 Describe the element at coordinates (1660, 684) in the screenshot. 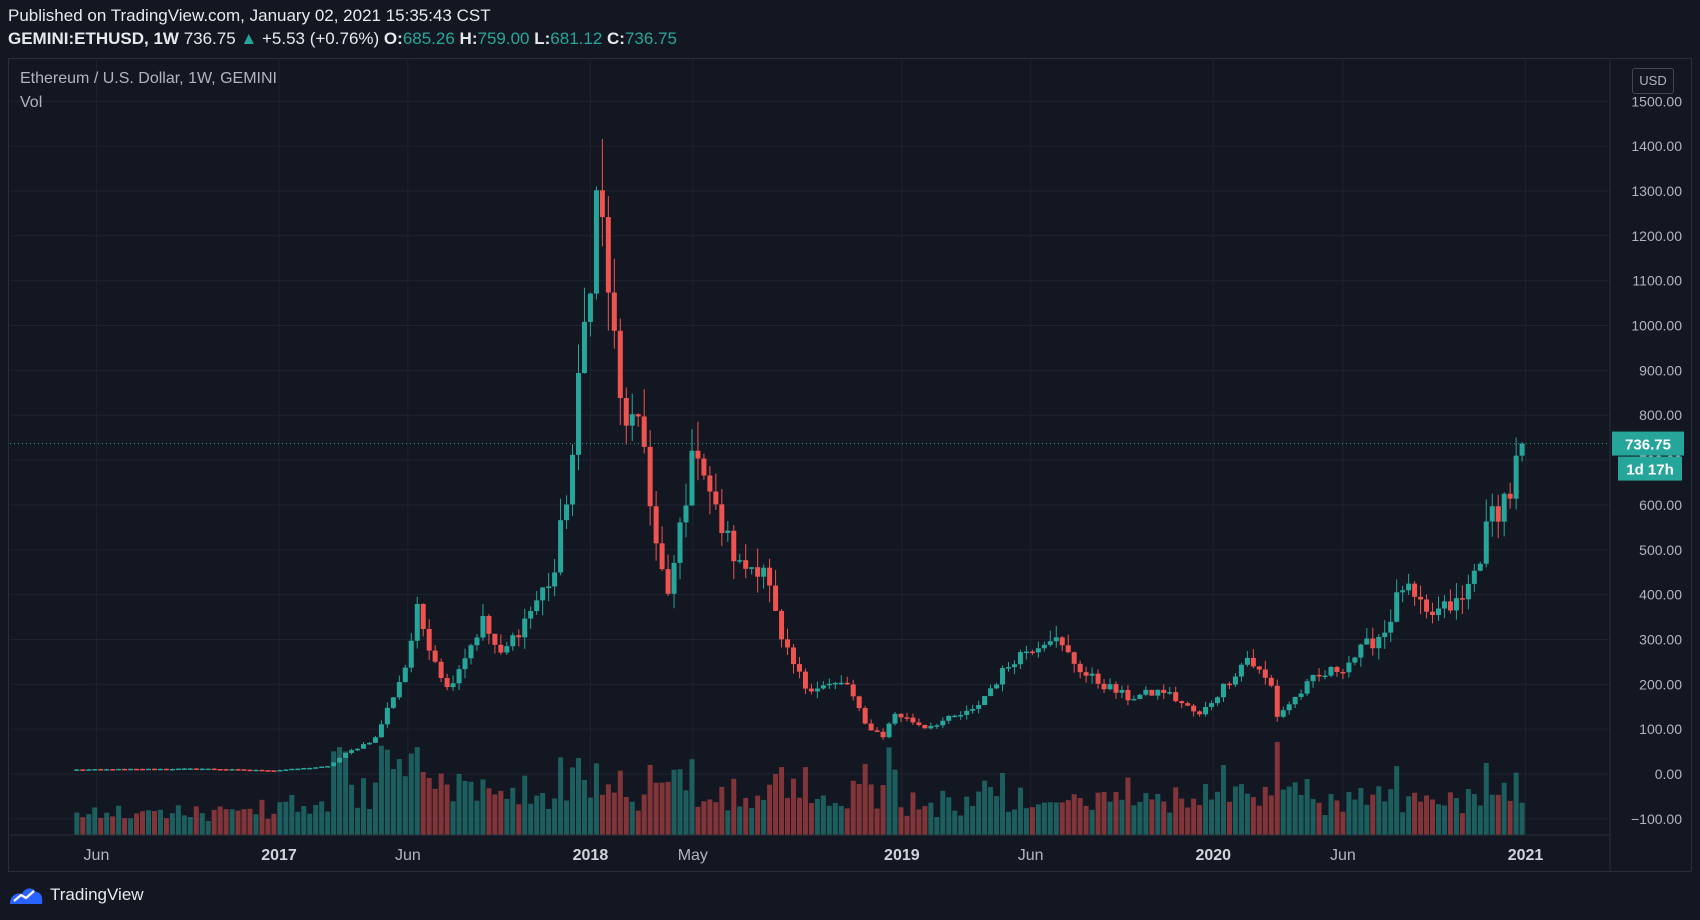

I see `y-tick-label: 200.00` at that location.